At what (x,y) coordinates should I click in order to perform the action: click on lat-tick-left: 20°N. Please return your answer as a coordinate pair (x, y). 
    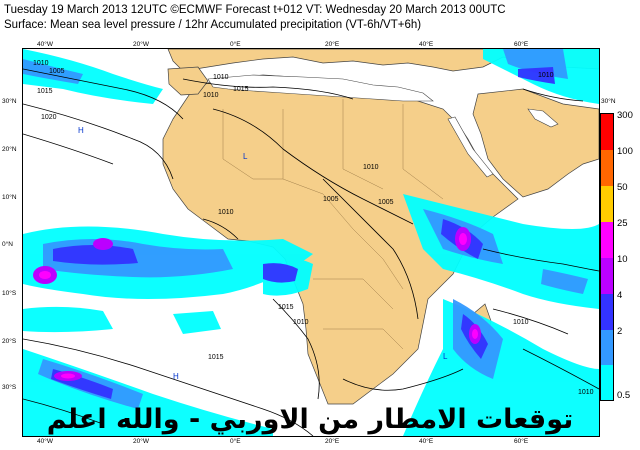
    Looking at the image, I should click on (9, 149).